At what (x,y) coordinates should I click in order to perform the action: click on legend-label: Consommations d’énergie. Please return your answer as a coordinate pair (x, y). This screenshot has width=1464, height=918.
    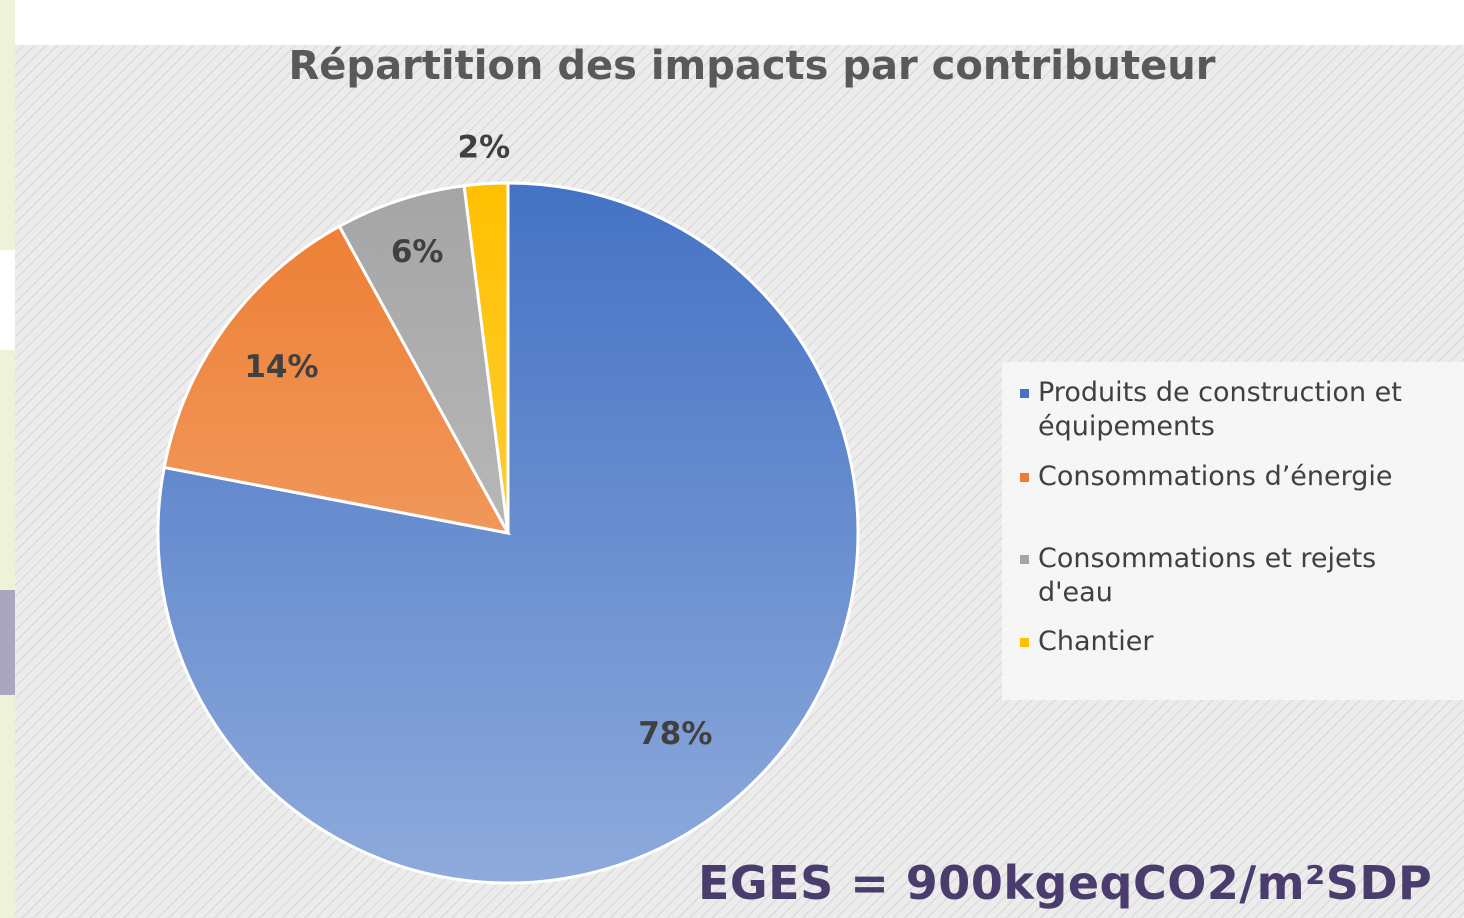
    Looking at the image, I should click on (1215, 476).